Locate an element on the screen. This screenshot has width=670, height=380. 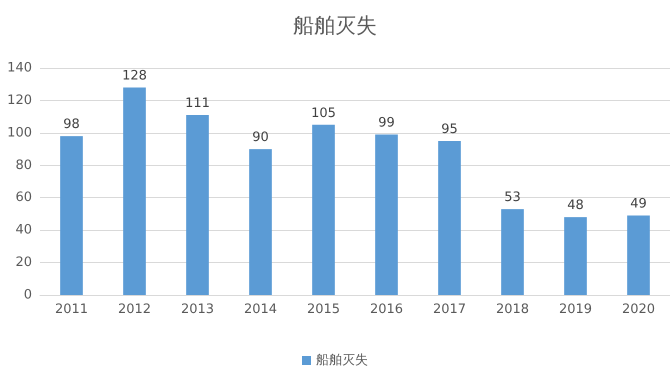
x-tick-label: 2019 is located at coordinates (575, 309).